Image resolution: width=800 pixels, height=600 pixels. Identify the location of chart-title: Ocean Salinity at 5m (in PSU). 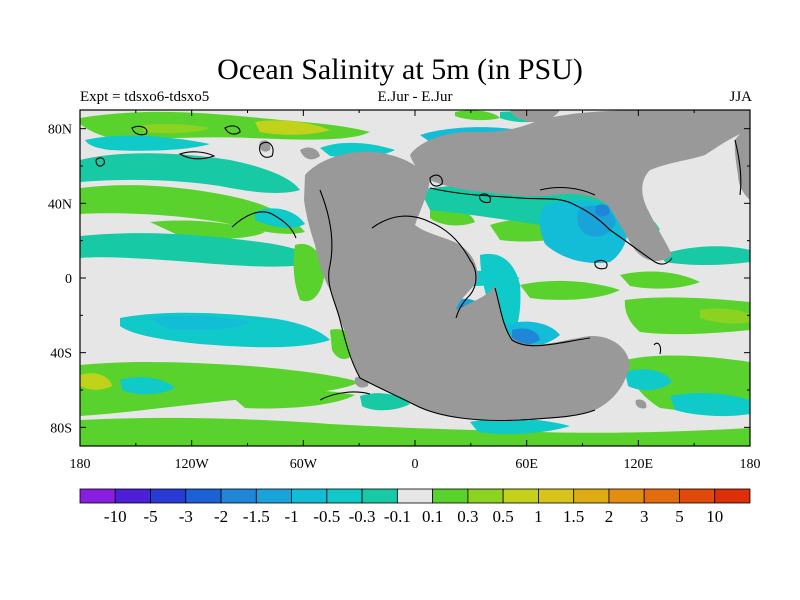
(400, 69).